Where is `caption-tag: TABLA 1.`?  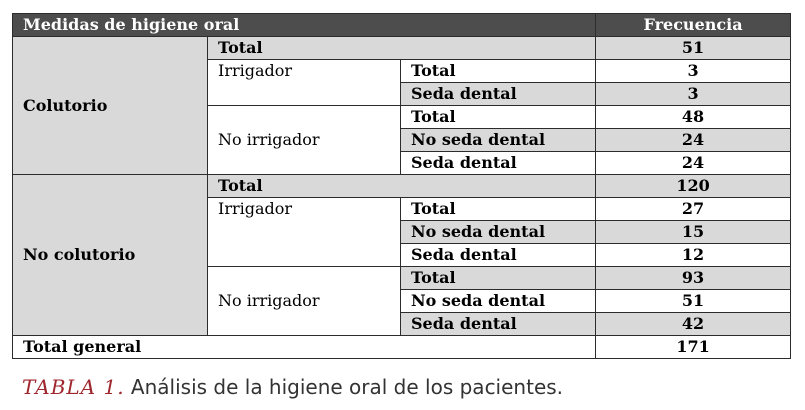
caption-tag: TABLA 1. is located at coordinates (73, 387).